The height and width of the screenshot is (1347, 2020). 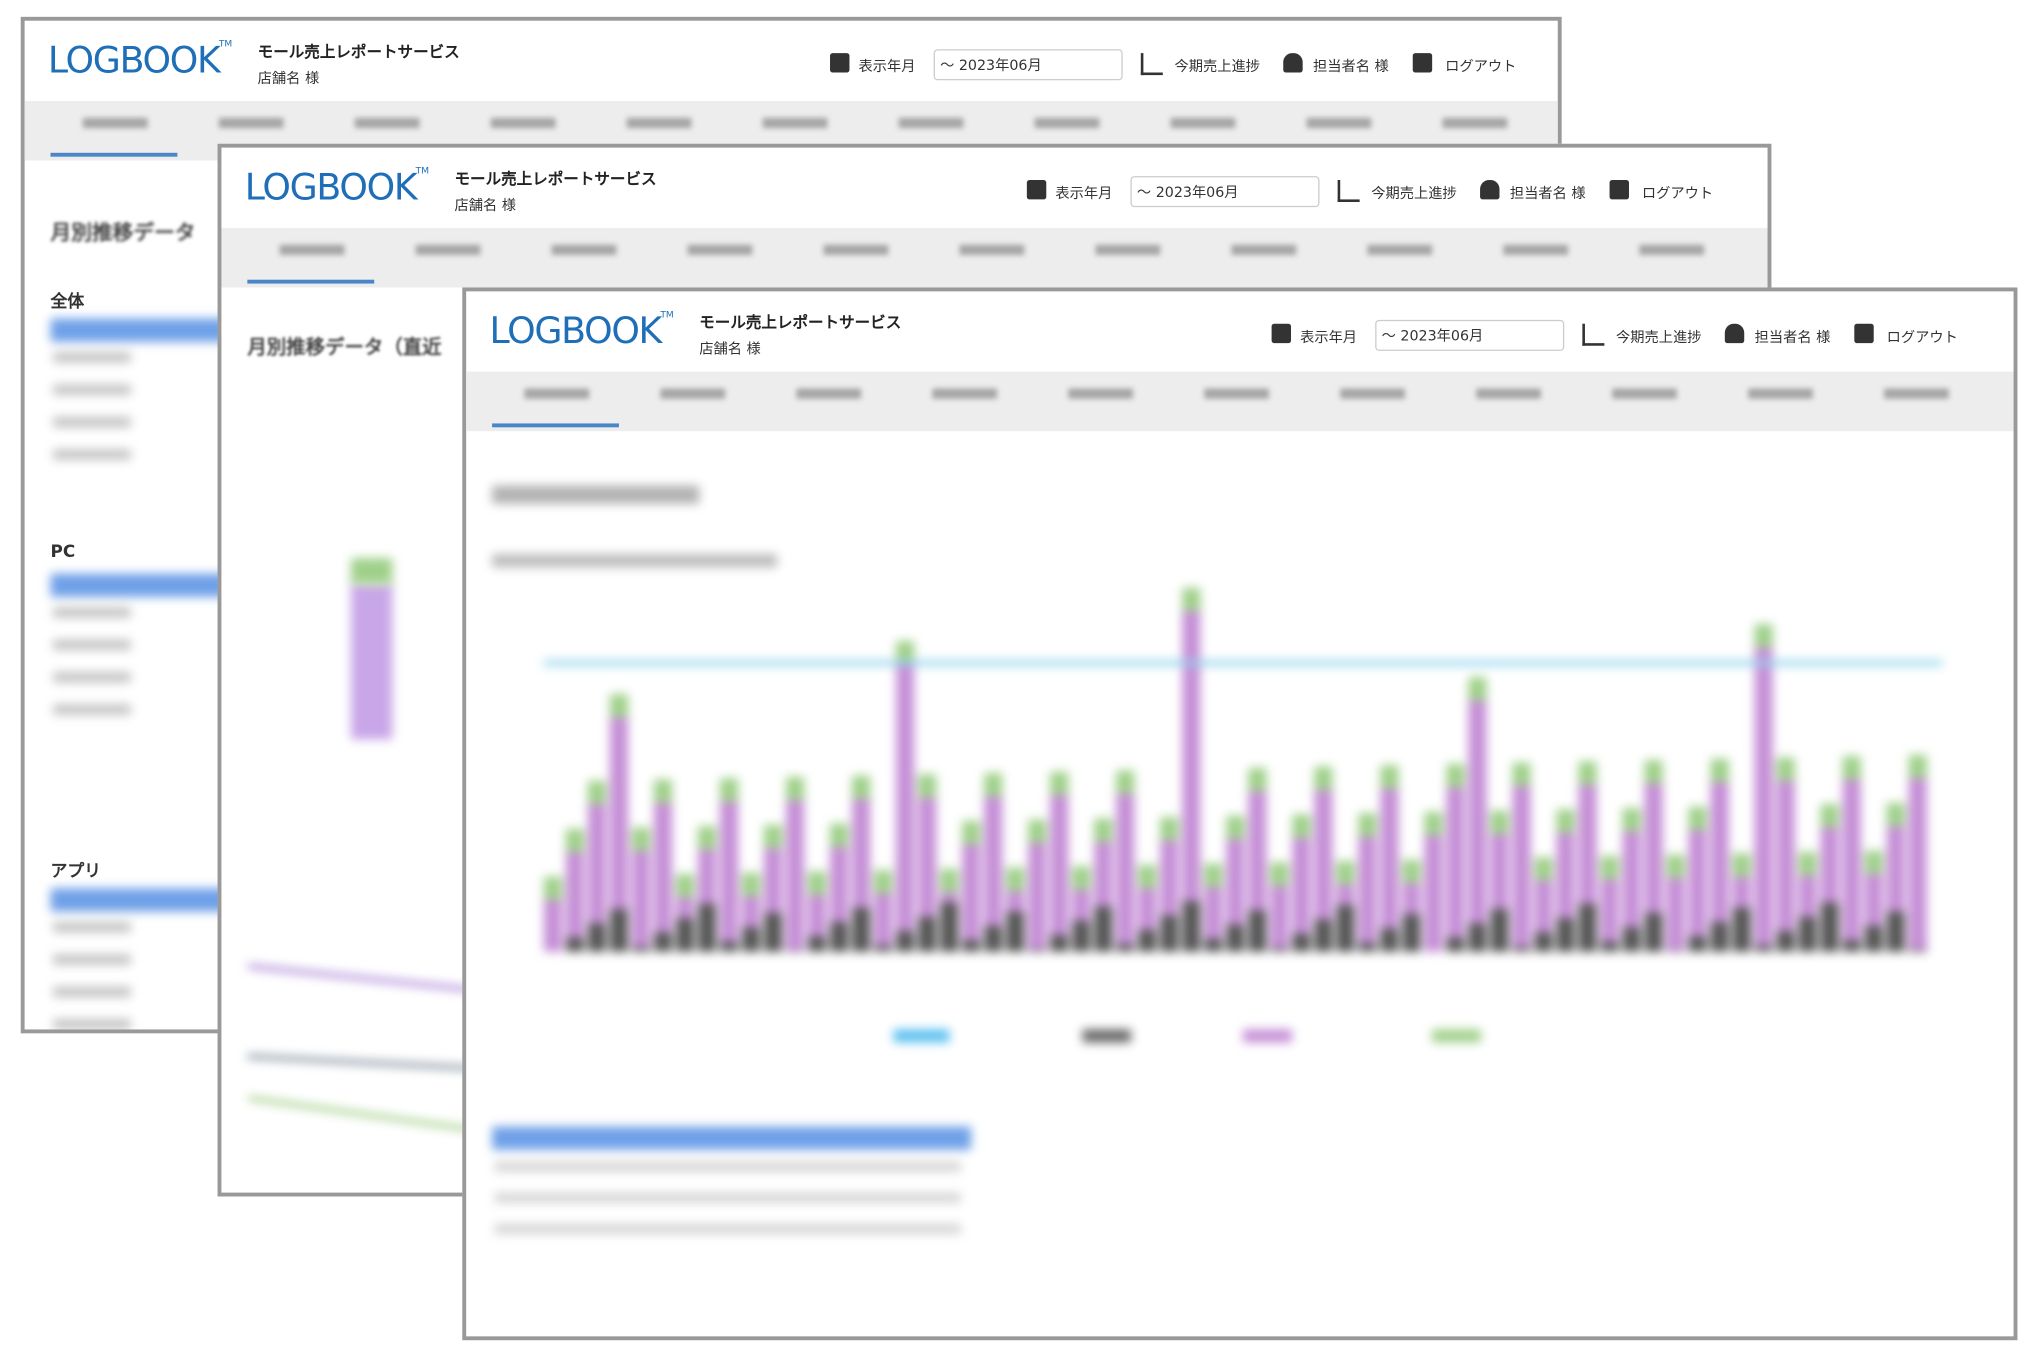 What do you see at coordinates (1084, 194) in the screenshot?
I see `period-label: 表示年月` at bounding box center [1084, 194].